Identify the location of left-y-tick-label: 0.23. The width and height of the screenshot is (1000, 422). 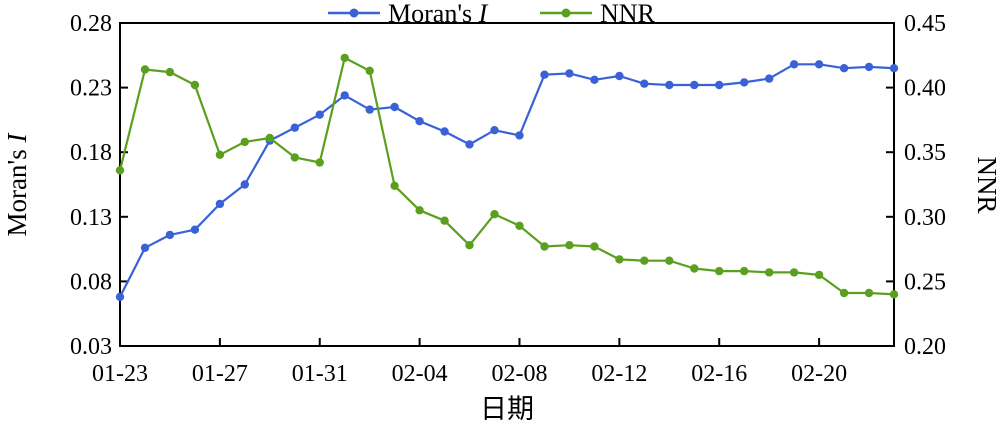
(91, 89).